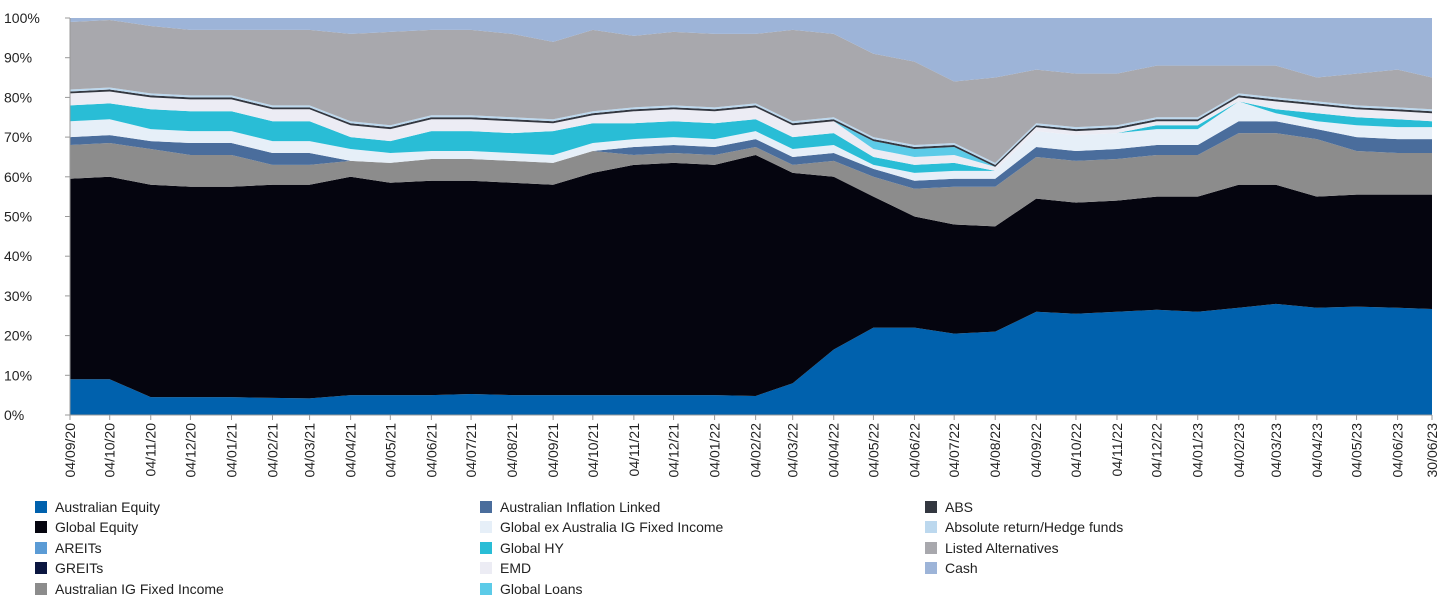 This screenshot has width=1450, height=605. What do you see at coordinates (1034, 527) in the screenshot?
I see `legend-label: Absolute return/Hedge funds` at bounding box center [1034, 527].